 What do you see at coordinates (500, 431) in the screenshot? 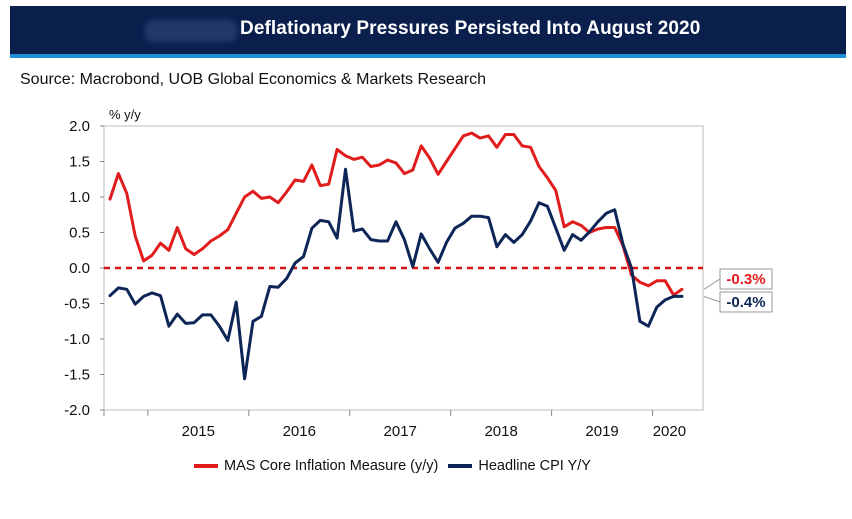
I see `x-tick-label: 2018` at bounding box center [500, 431].